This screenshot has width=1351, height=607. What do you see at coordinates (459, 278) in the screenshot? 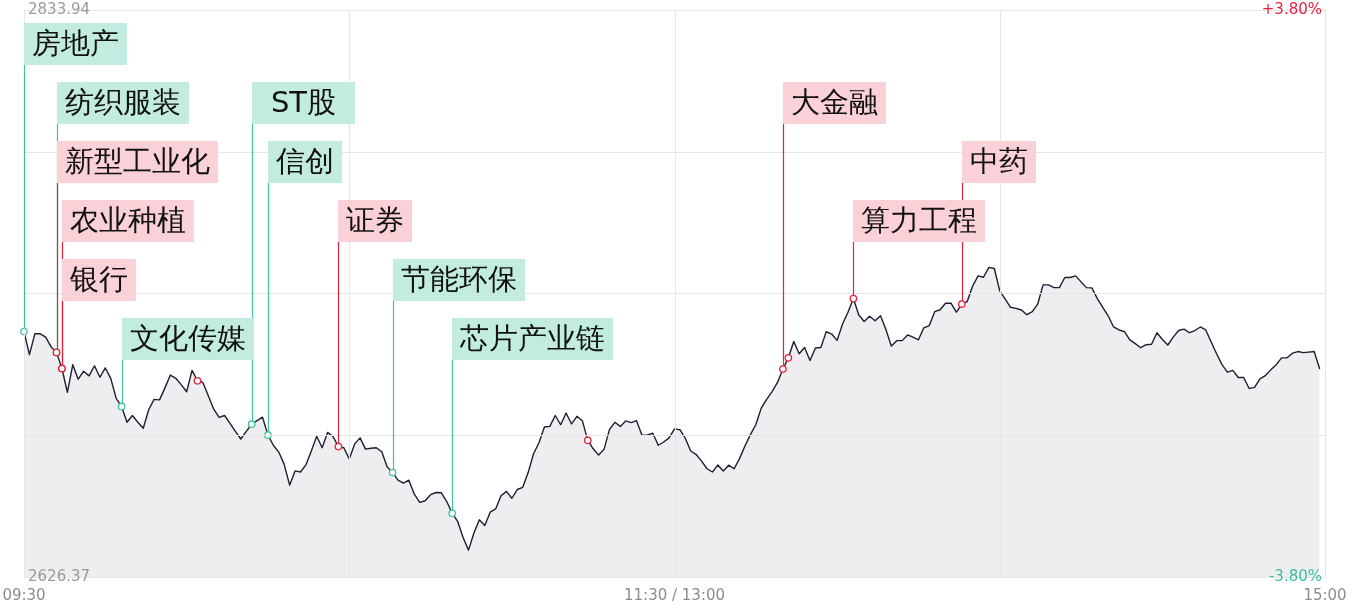
I see `data-label: 节能环保` at bounding box center [459, 278].